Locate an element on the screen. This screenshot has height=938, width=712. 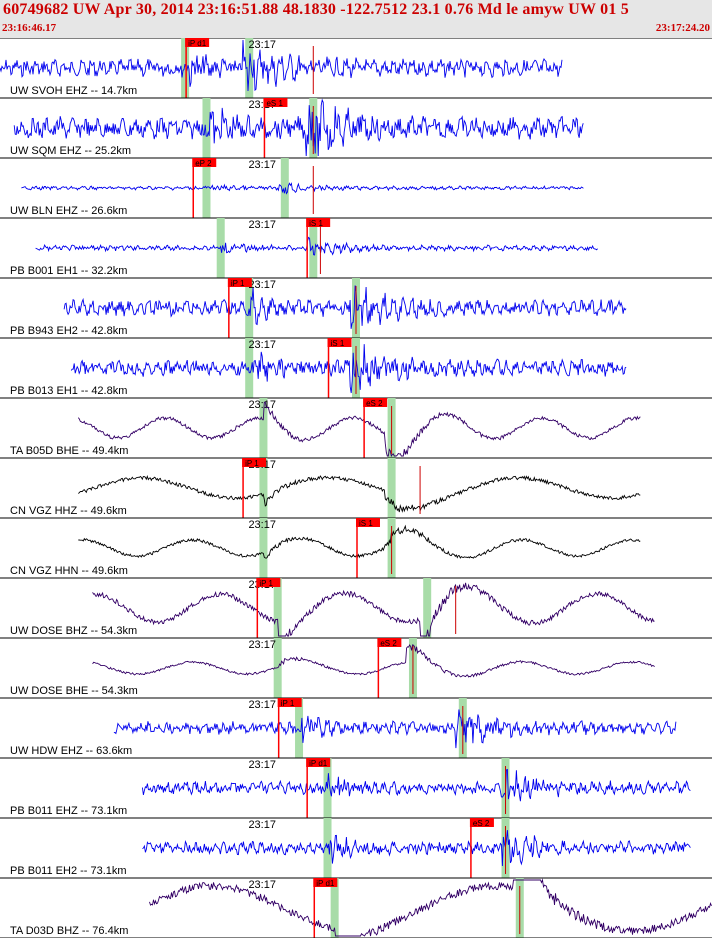
station-label: PB B011 EH2 -- 73.1km is located at coordinates (68, 871).